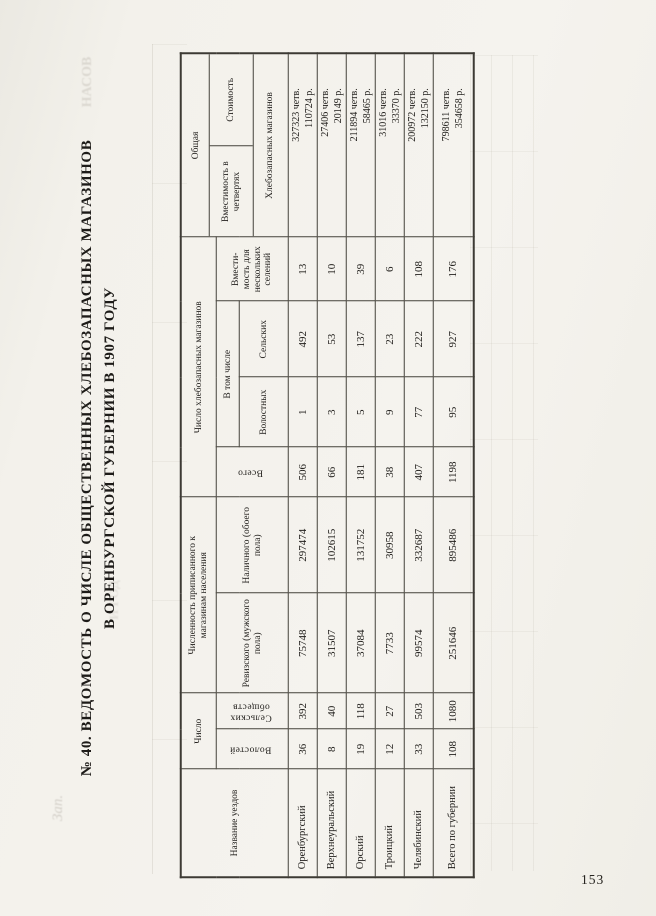 Image resolution: width=656 pixels, height=916 pixels. I want to click on cell-volostey: 19, so click(361, 749).